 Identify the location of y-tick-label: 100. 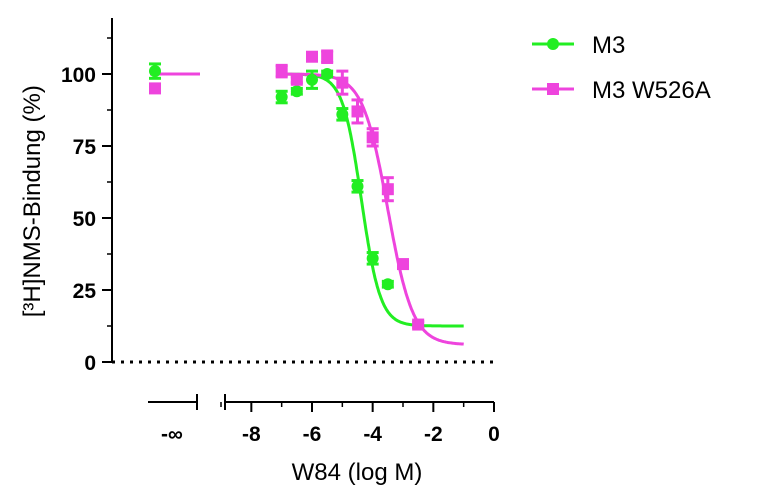
(78, 75).